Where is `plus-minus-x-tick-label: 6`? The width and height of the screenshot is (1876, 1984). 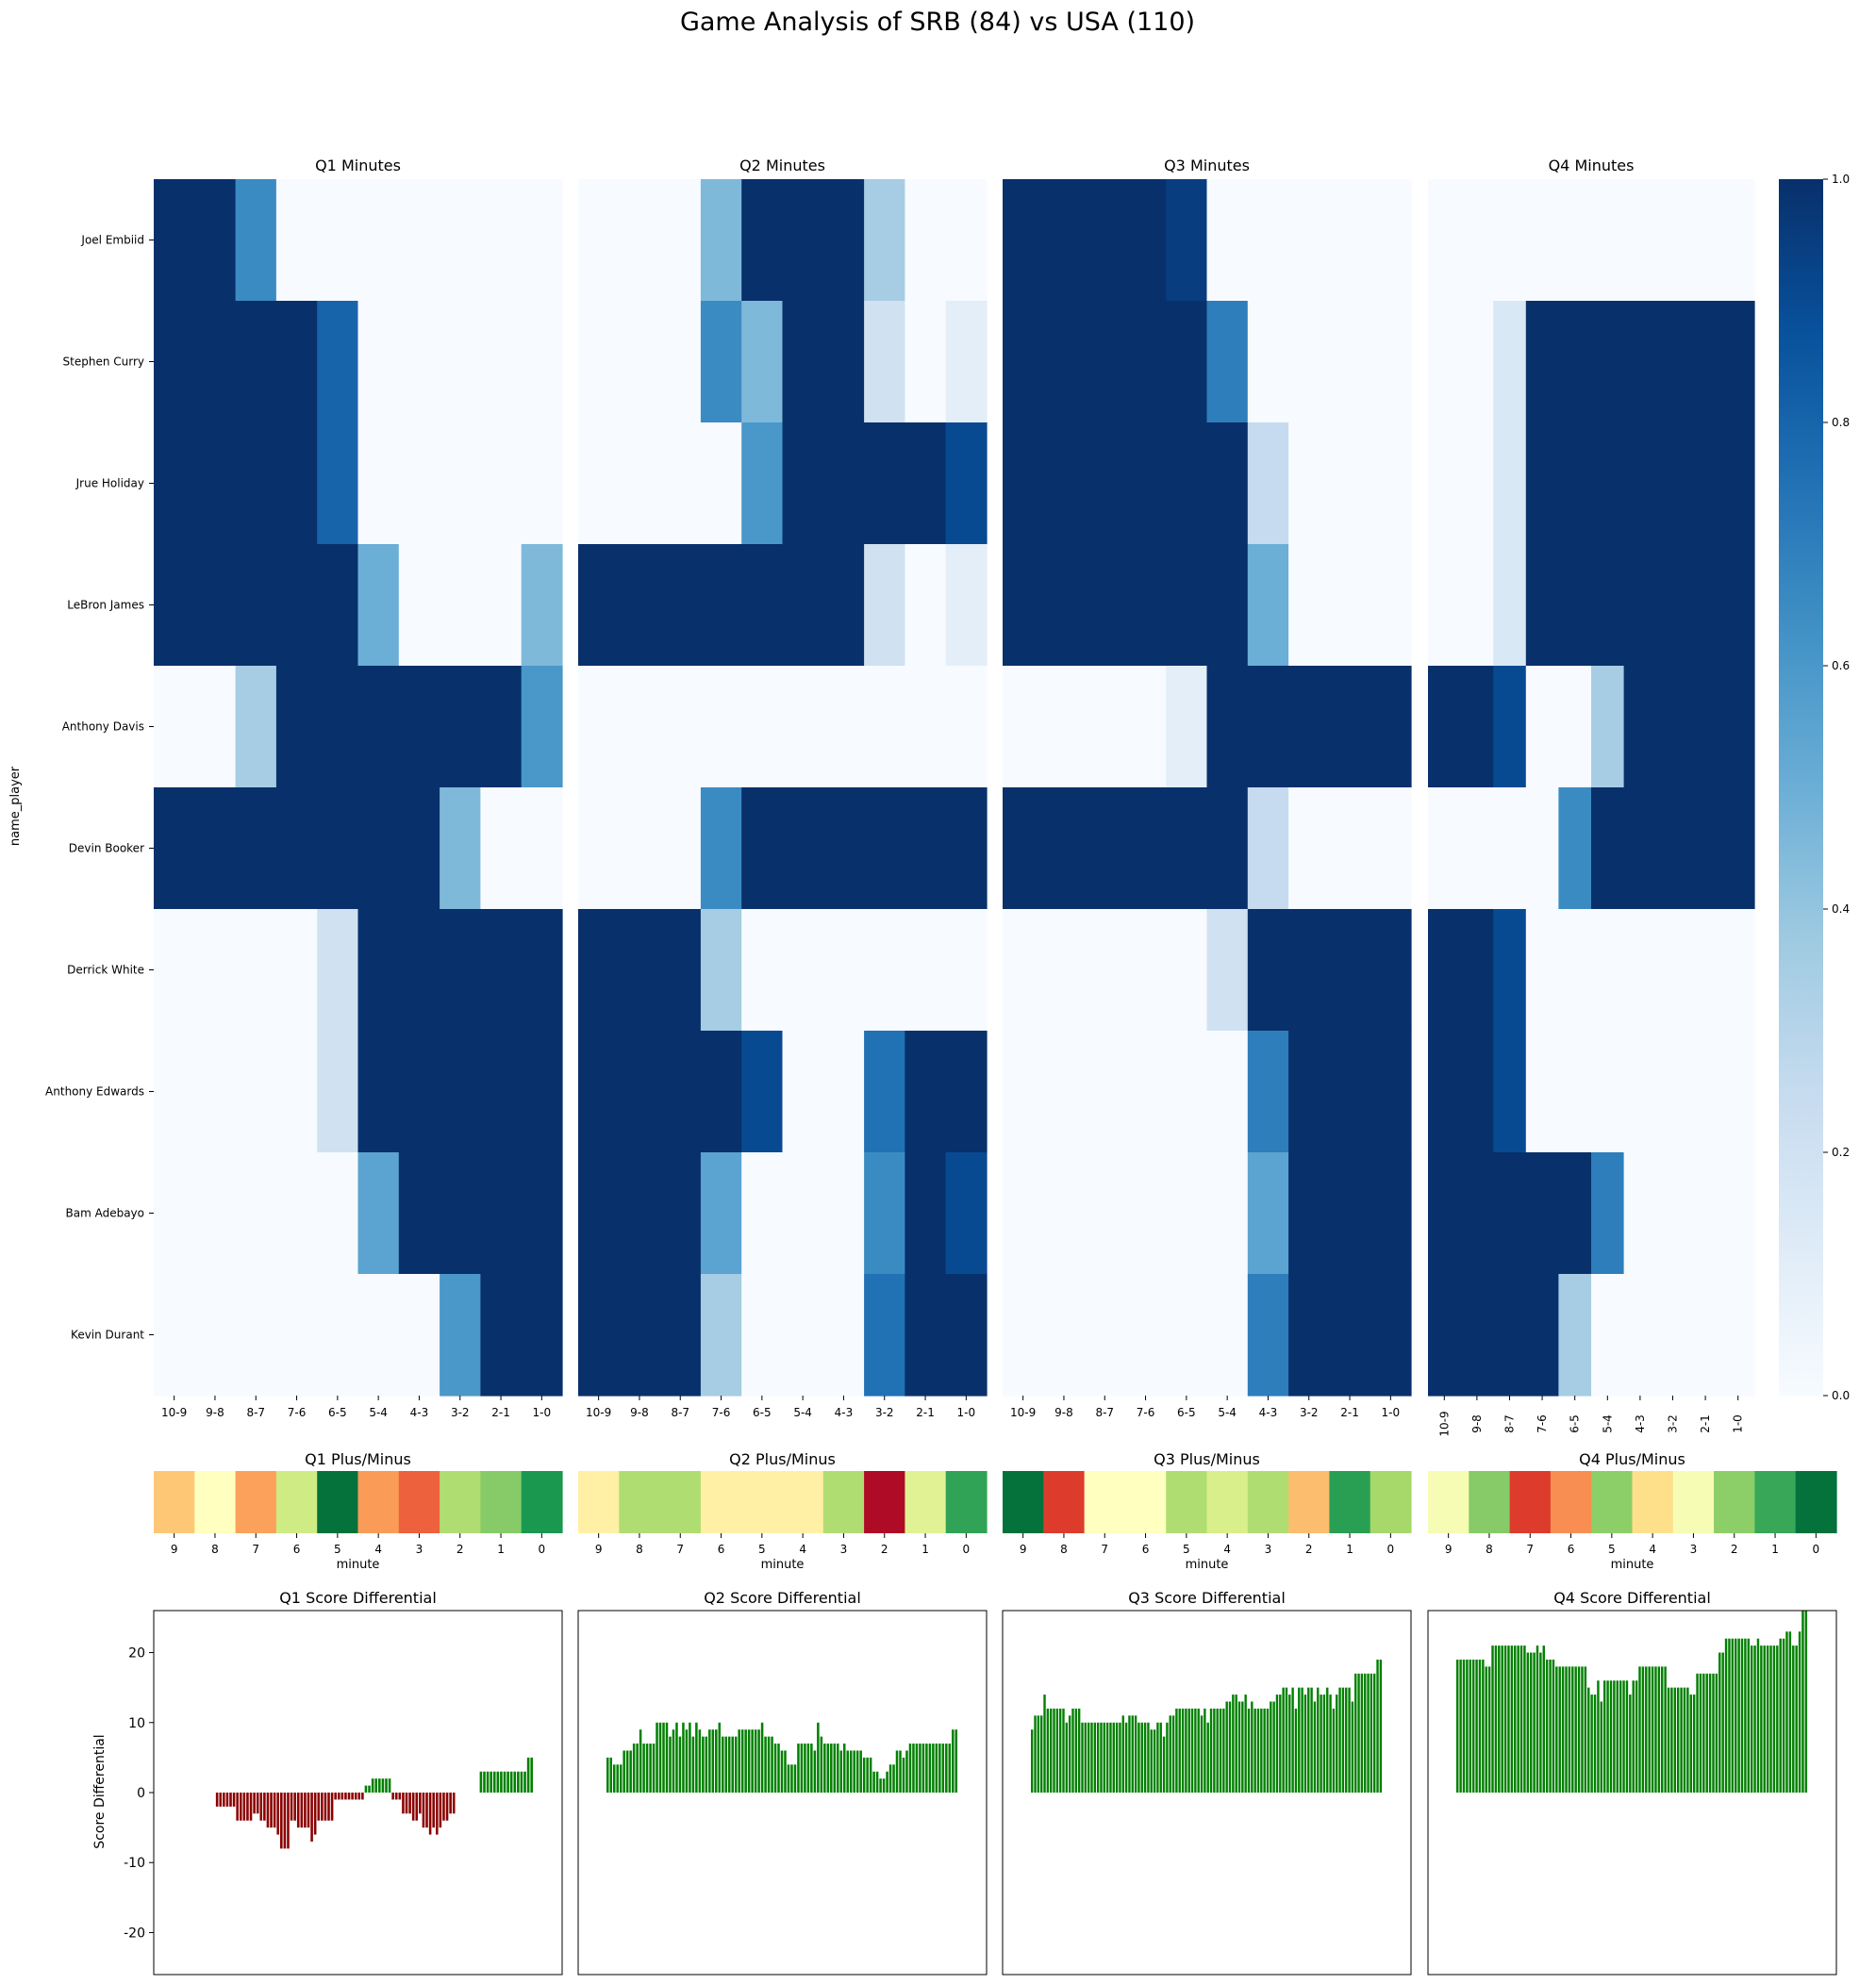
plus-minus-x-tick-label: 6 is located at coordinates (1571, 1550).